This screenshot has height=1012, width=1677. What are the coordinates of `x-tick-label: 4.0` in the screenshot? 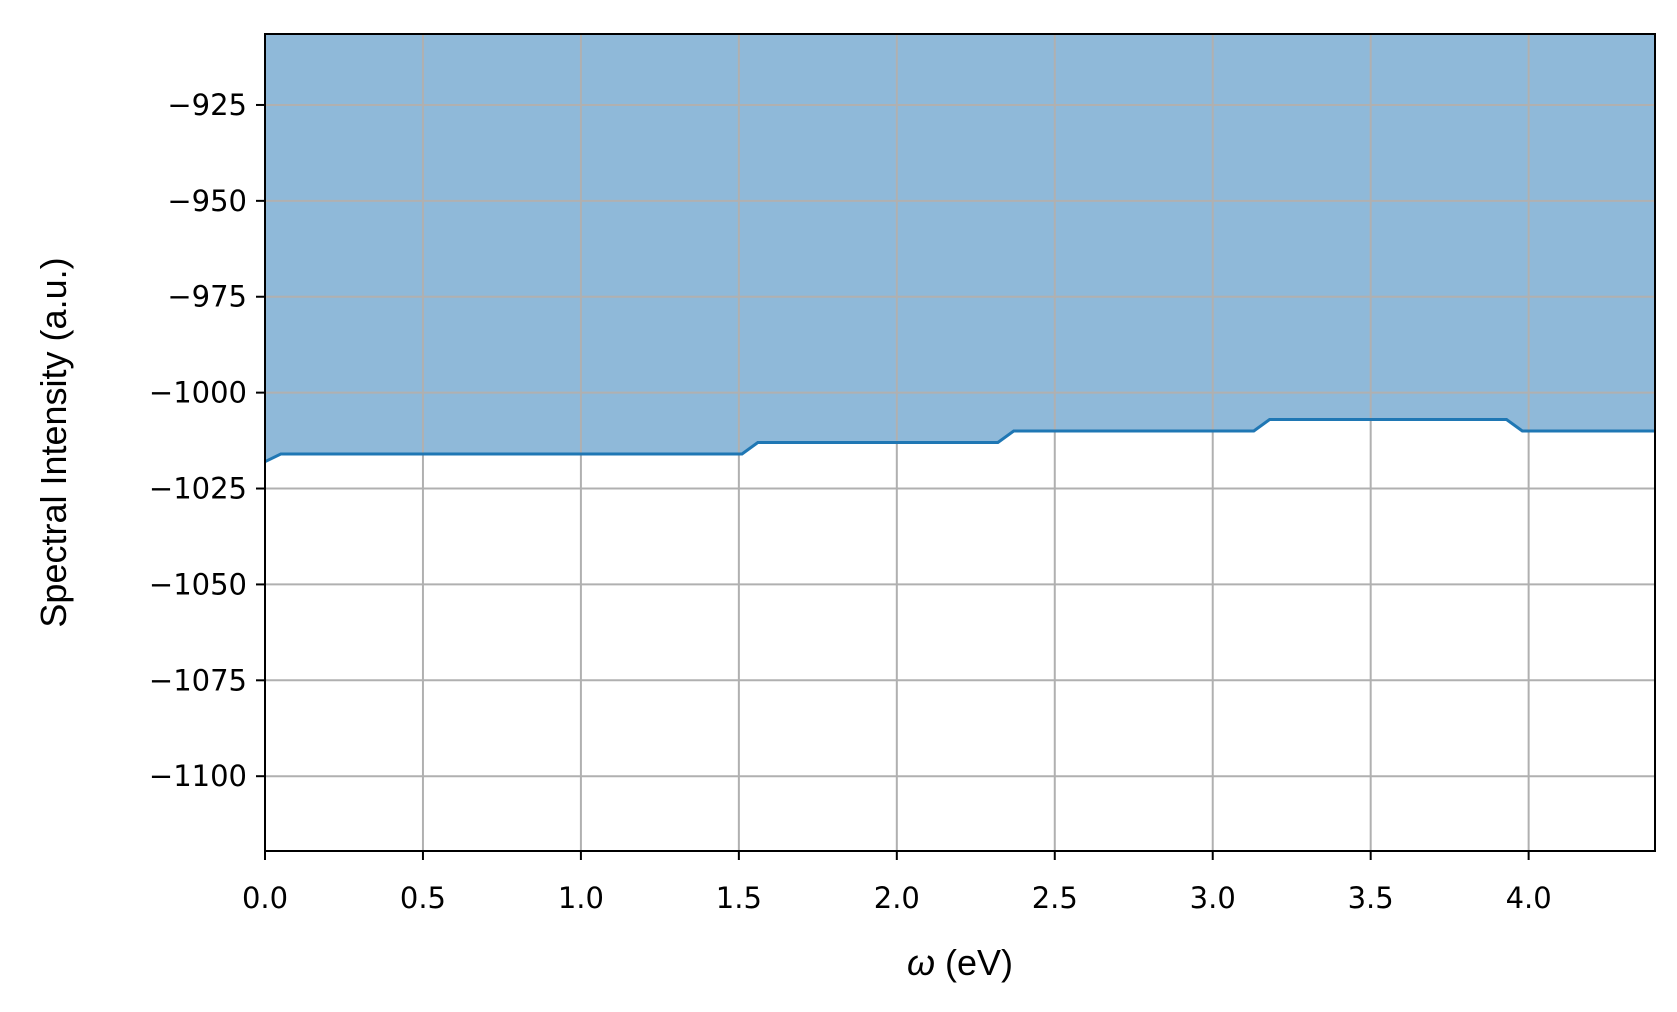 It's located at (1529, 898).